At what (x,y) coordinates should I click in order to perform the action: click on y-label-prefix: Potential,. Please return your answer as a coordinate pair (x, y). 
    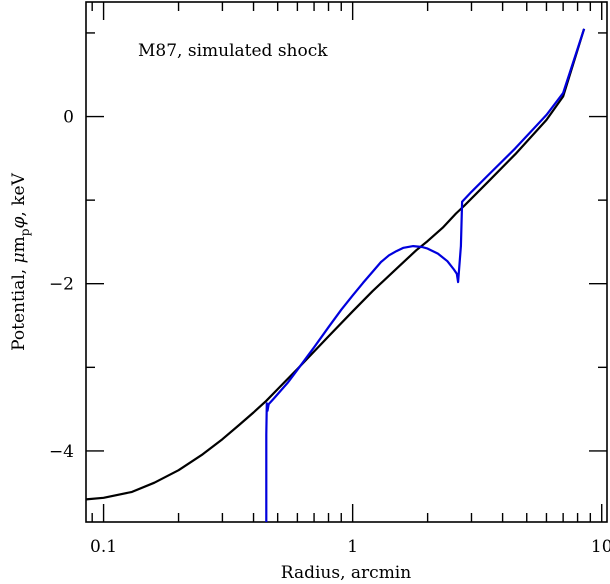
    Looking at the image, I should click on (19, 306).